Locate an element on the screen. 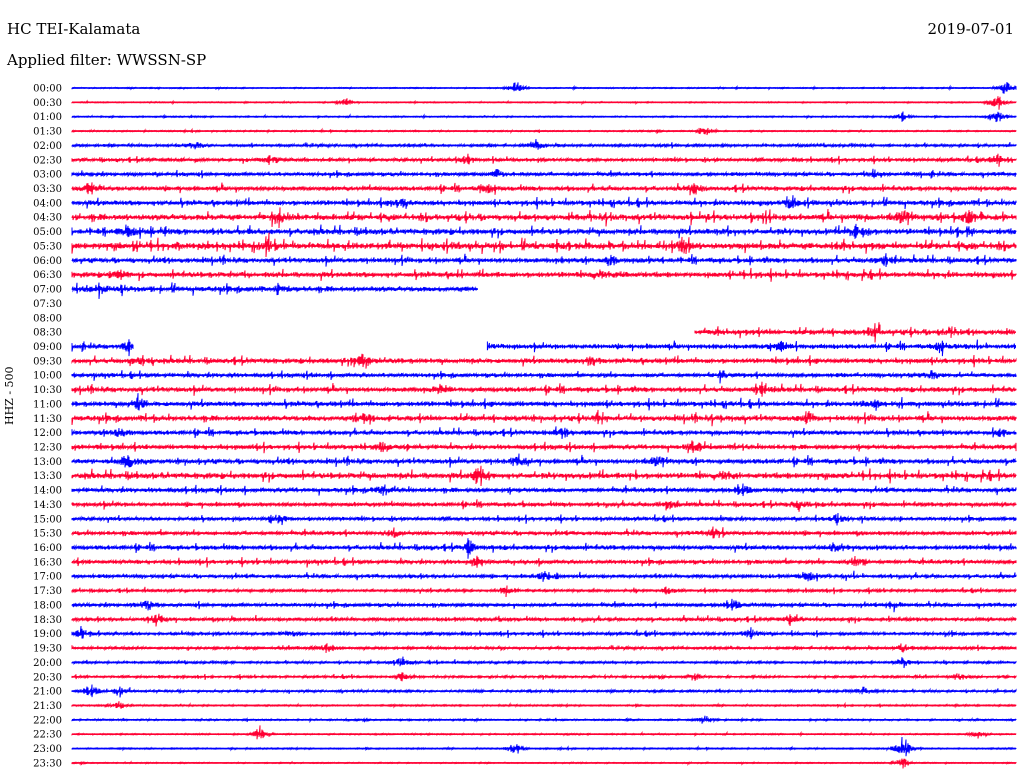 This screenshot has height=780, width=1024. row-time-label: 15:30 is located at coordinates (47, 534).